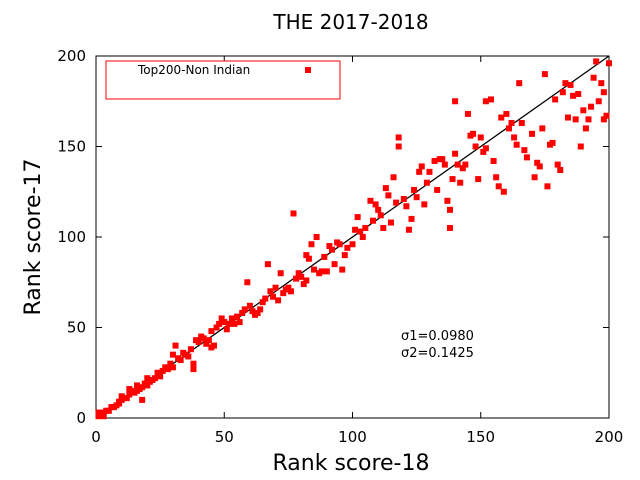 The width and height of the screenshot is (640, 480). What do you see at coordinates (33, 236) in the screenshot?
I see `y-axis-label: Rank score-17` at bounding box center [33, 236].